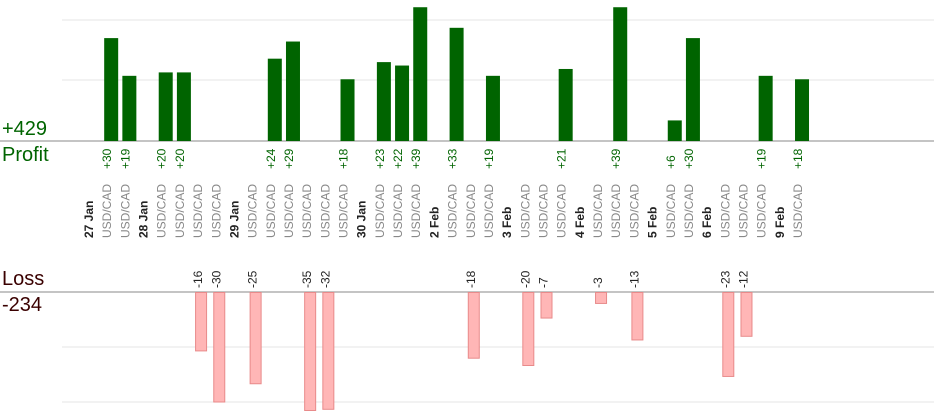  Describe the element at coordinates (562, 158) in the screenshot. I see `profit-value-label: +21` at that location.